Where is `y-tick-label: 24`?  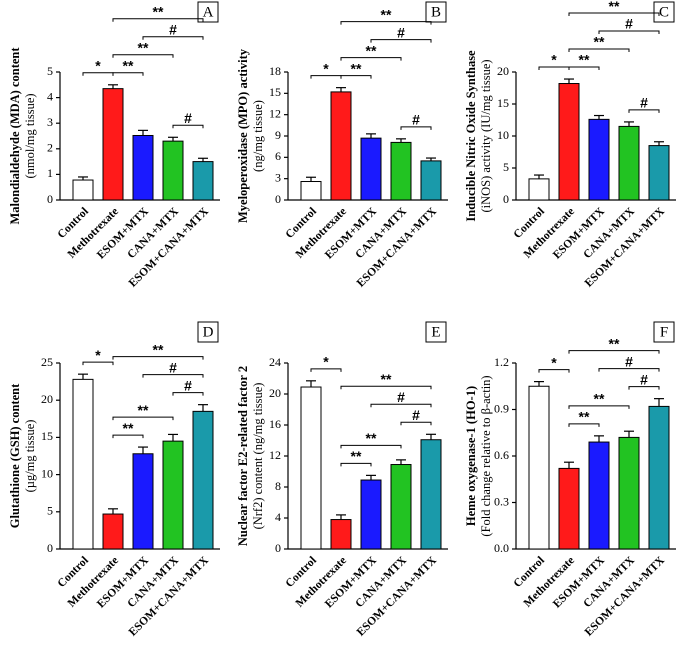 y-tick-label: 24 is located at coordinates (275, 362).